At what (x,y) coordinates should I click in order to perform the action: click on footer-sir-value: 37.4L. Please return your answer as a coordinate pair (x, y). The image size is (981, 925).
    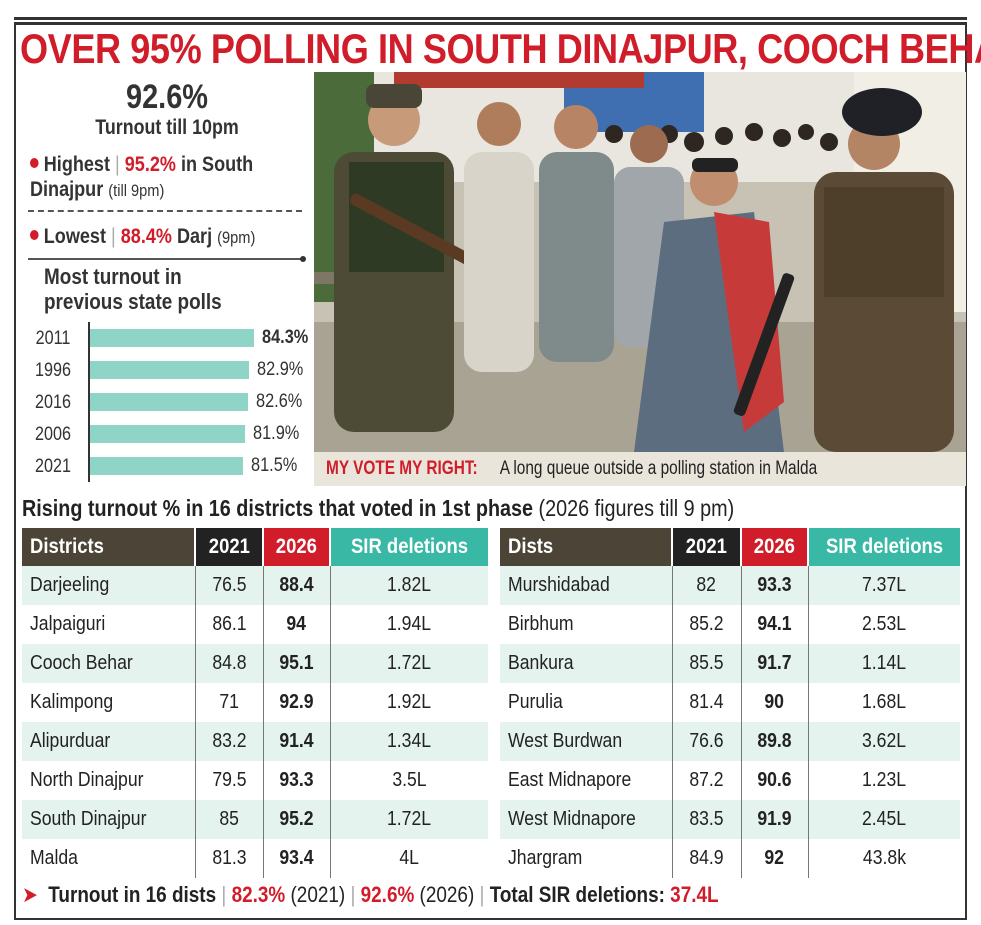
    Looking at the image, I should click on (694, 894).